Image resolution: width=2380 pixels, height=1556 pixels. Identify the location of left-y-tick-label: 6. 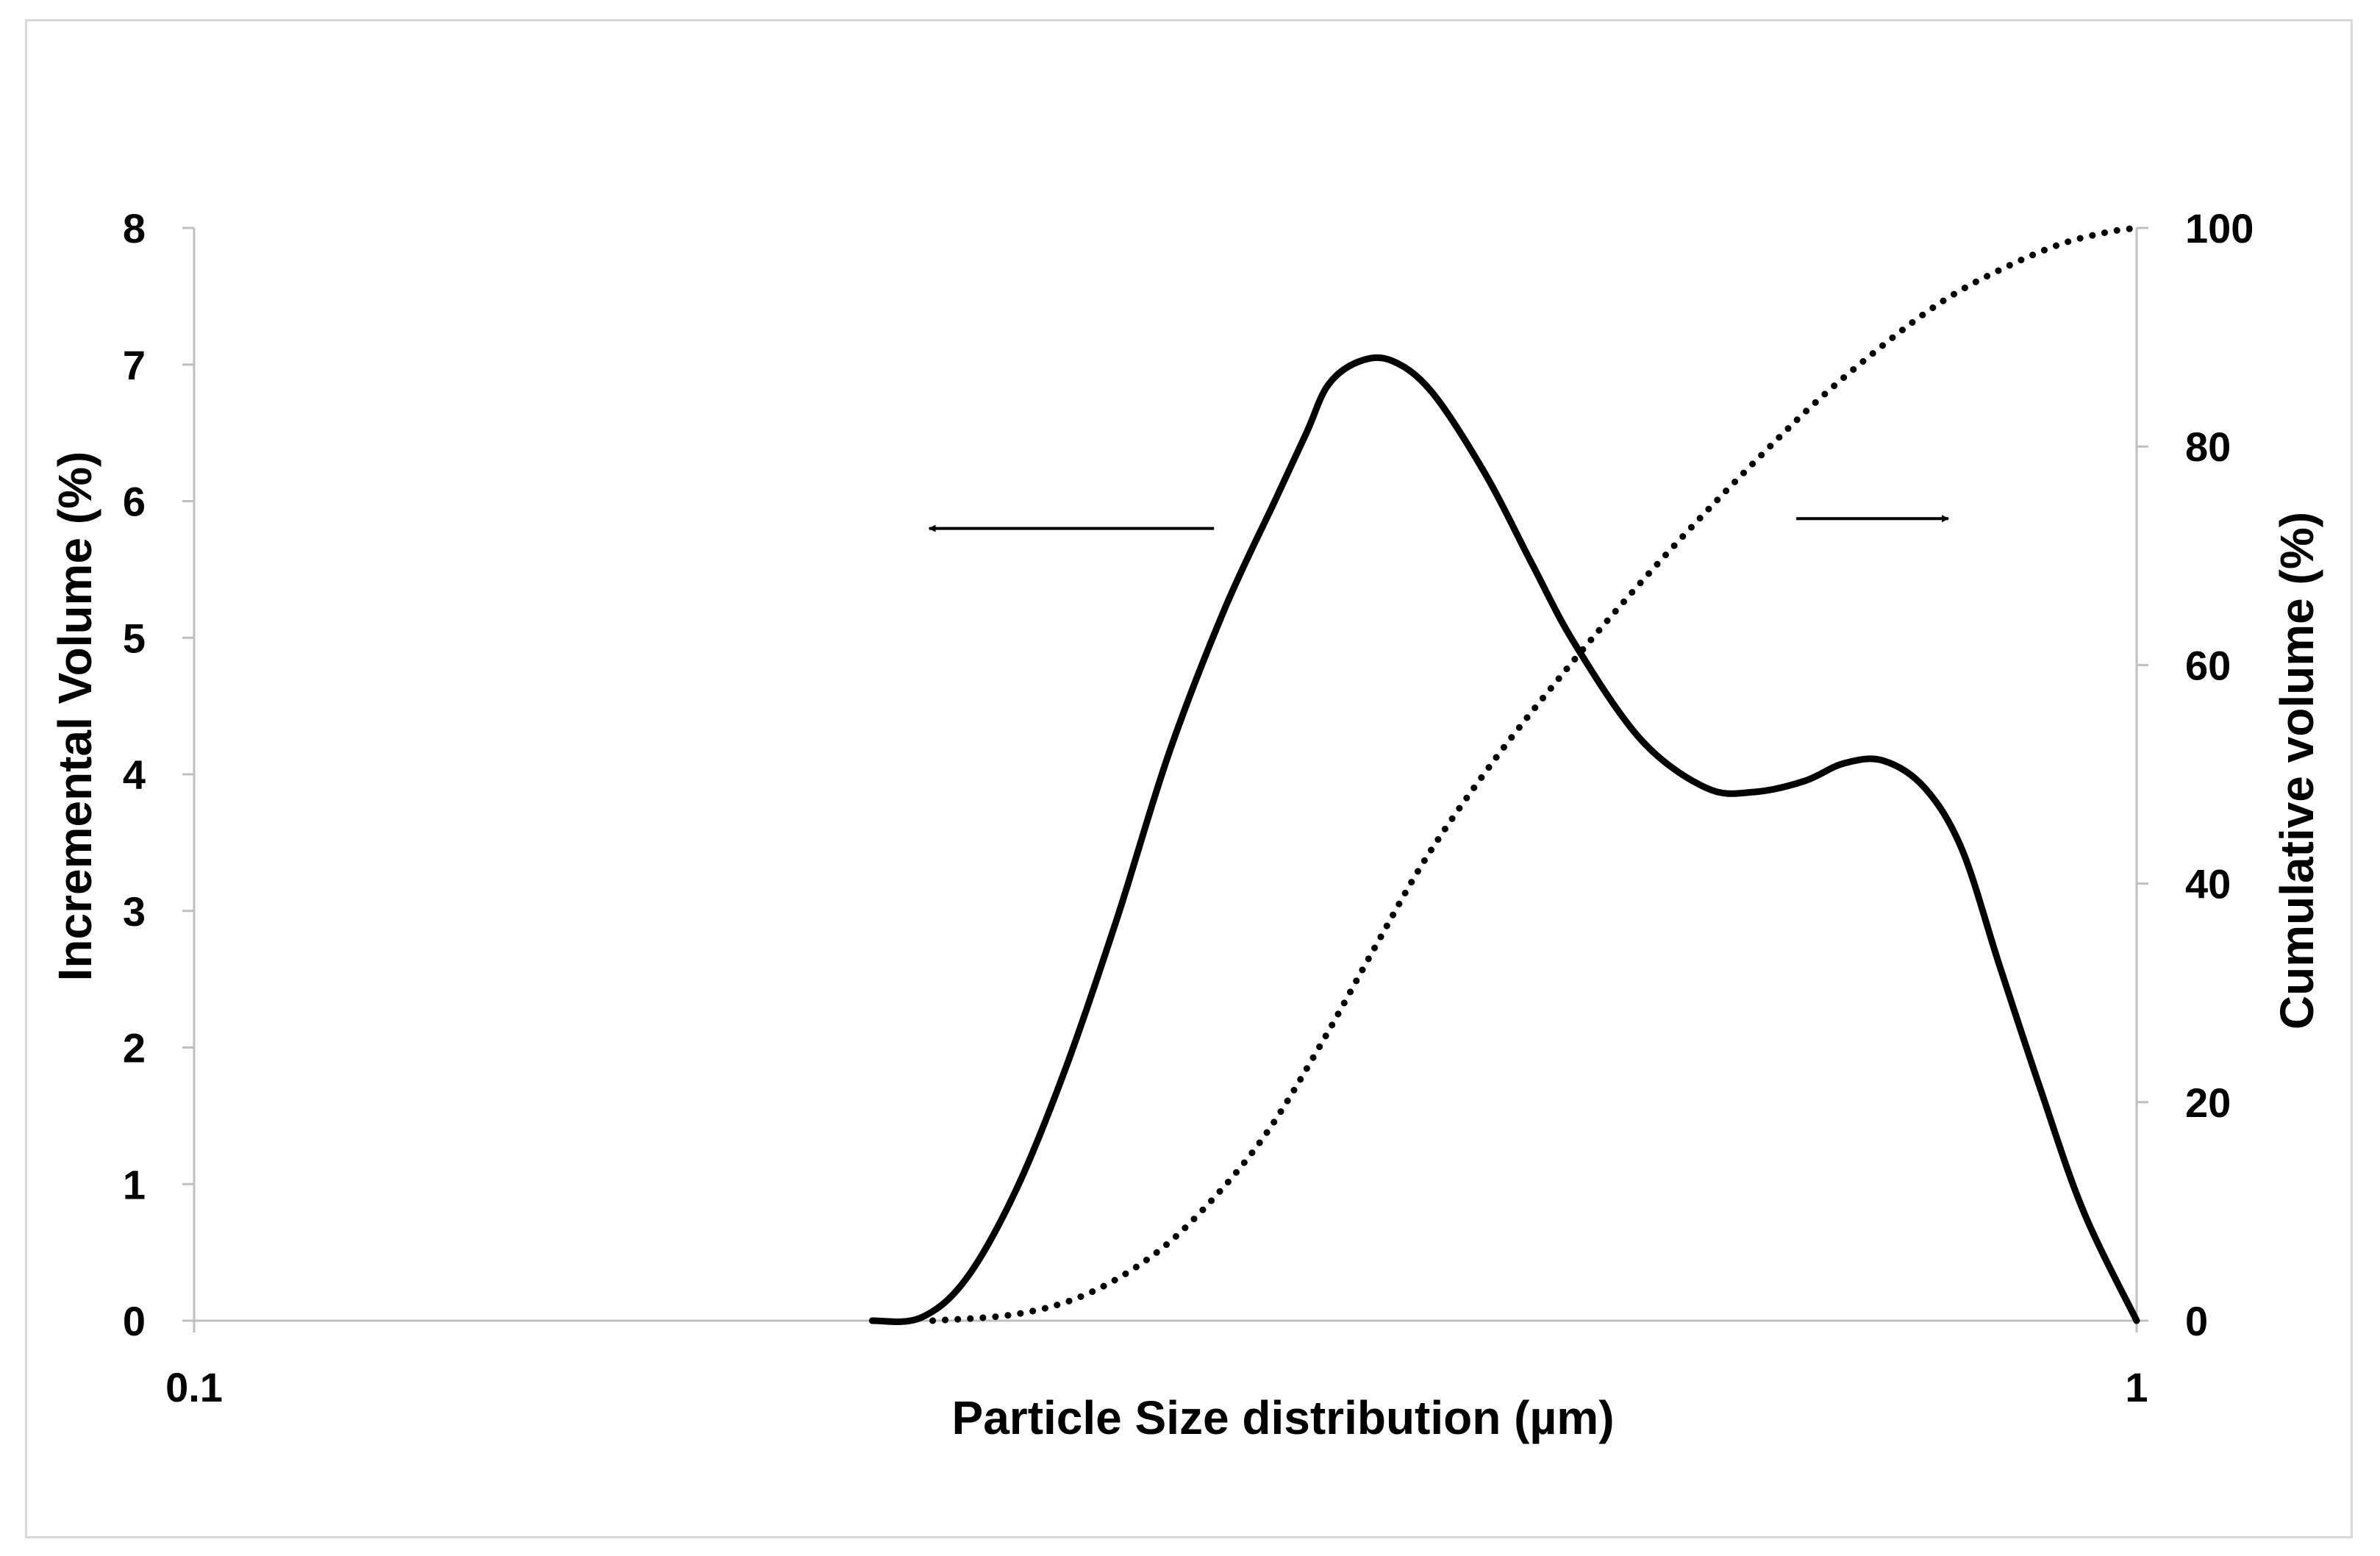
(134, 502).